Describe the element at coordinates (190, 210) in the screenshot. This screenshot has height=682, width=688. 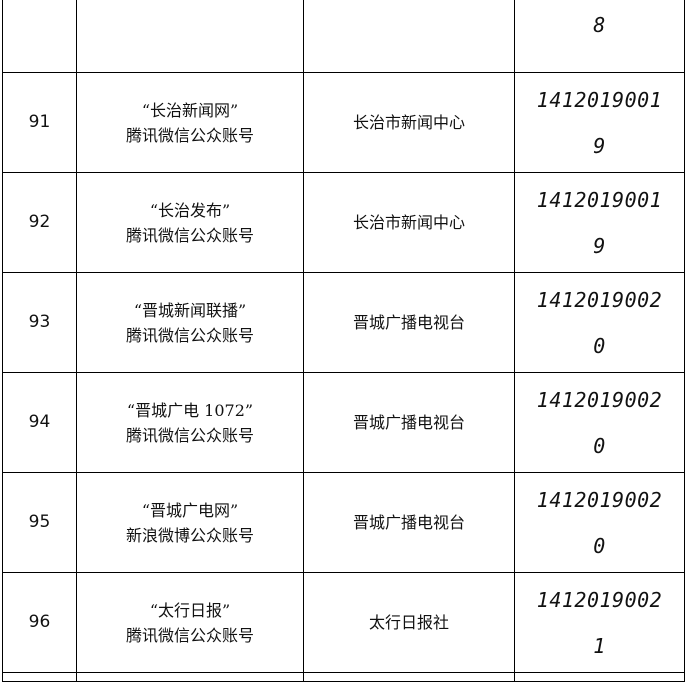
I see `account-name: “长治发布”` at that location.